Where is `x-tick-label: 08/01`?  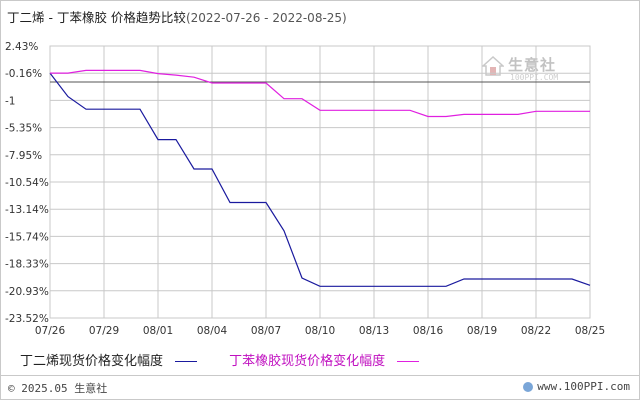 x-tick-label: 08/01 is located at coordinates (158, 331).